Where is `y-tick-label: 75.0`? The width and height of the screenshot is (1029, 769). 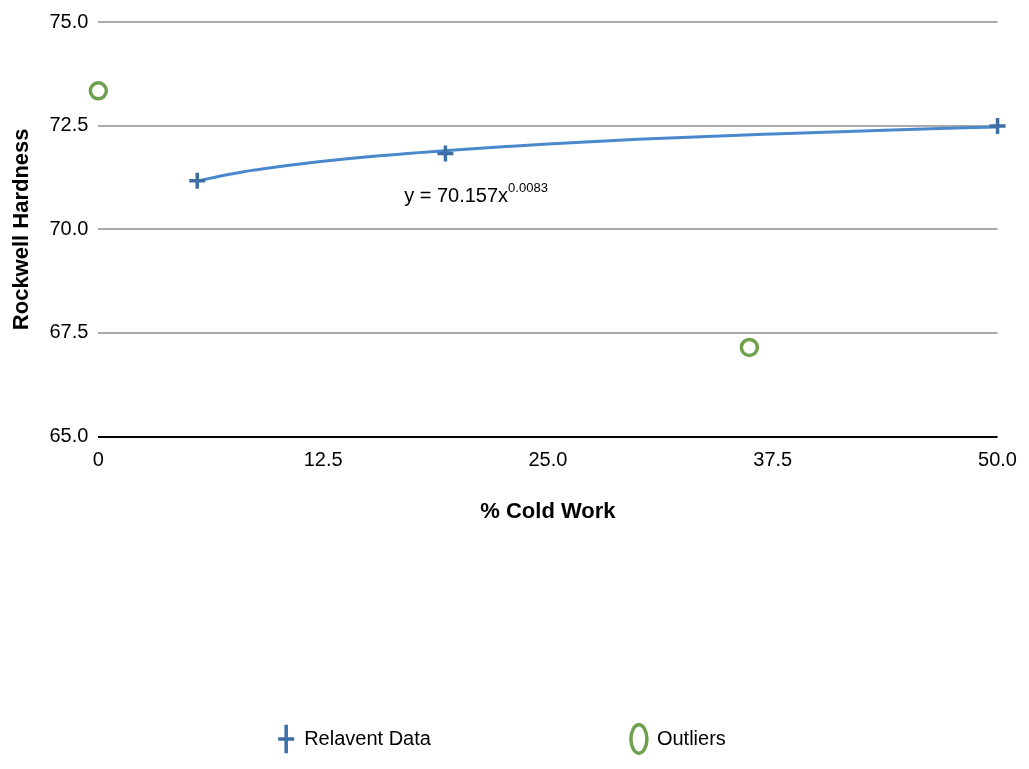 y-tick-label: 75.0 is located at coordinates (69, 20).